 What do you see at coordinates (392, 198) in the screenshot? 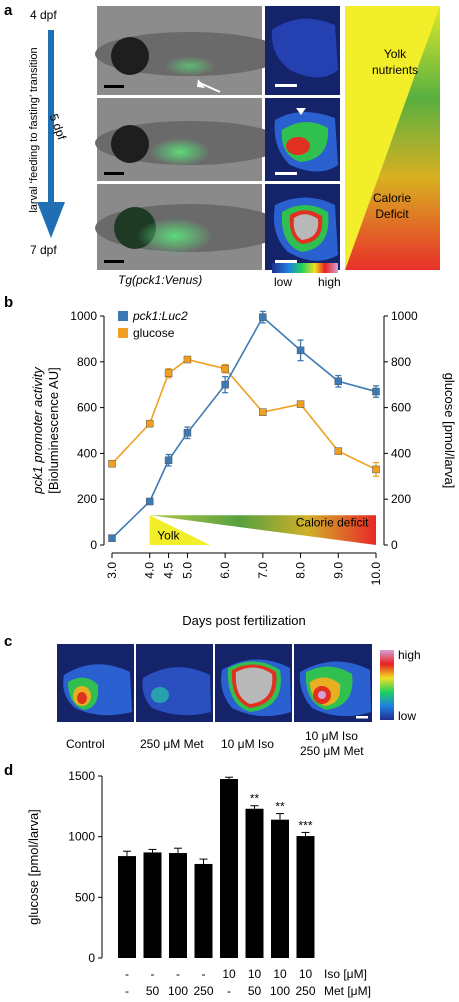
I see `deficit-label-line1: Calorie` at bounding box center [392, 198].